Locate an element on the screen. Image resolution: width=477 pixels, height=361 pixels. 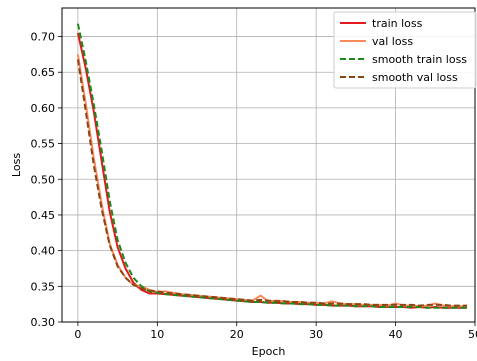
y-tick-label: 0.55 is located at coordinates (43, 144).